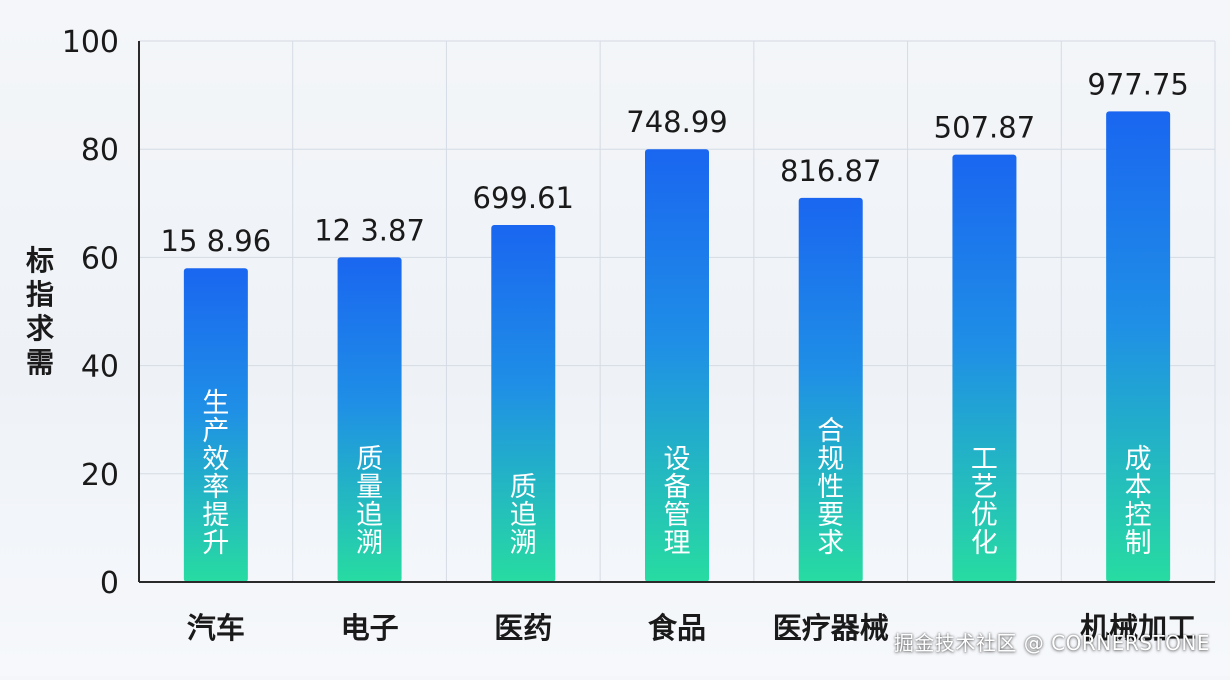  I want to click on x-tick-label: 汽车, so click(216, 628).